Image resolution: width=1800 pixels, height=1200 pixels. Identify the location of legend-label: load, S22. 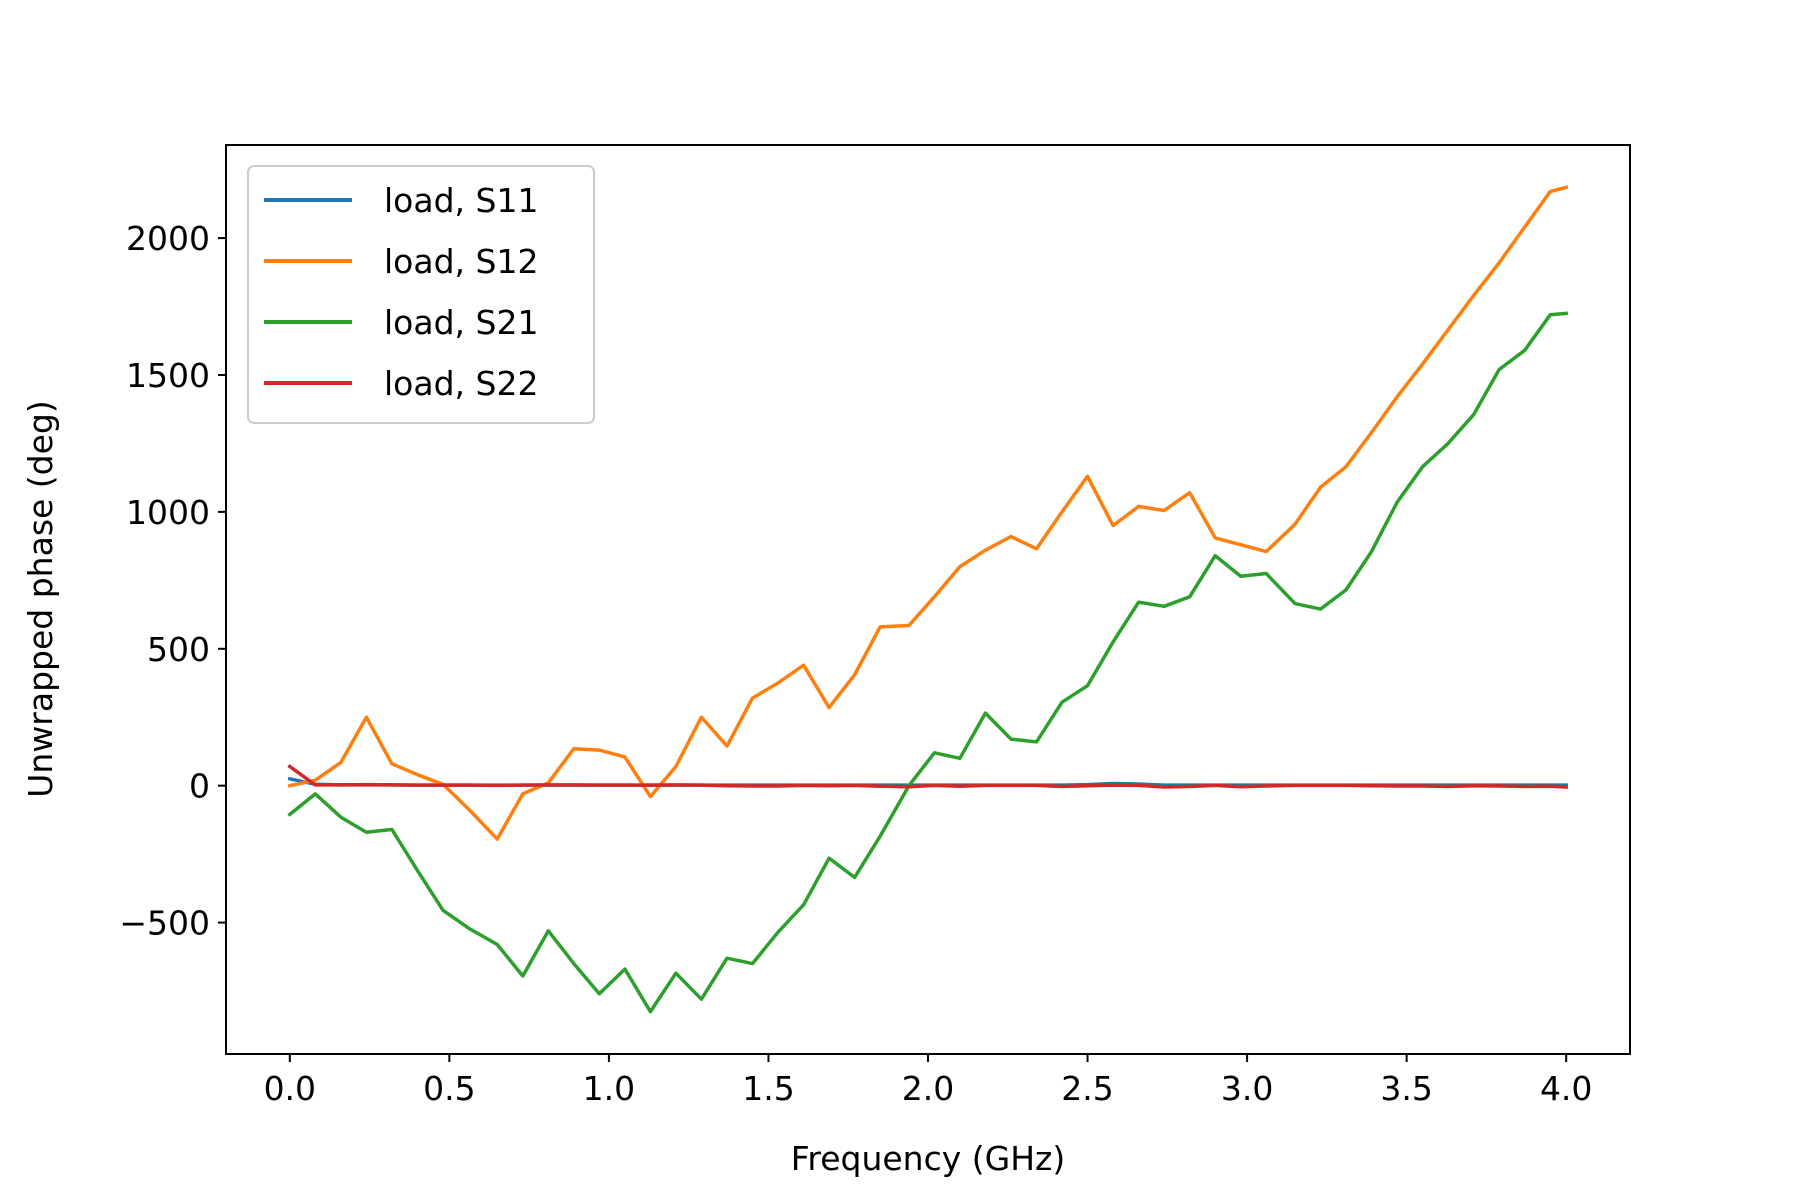
(461, 383).